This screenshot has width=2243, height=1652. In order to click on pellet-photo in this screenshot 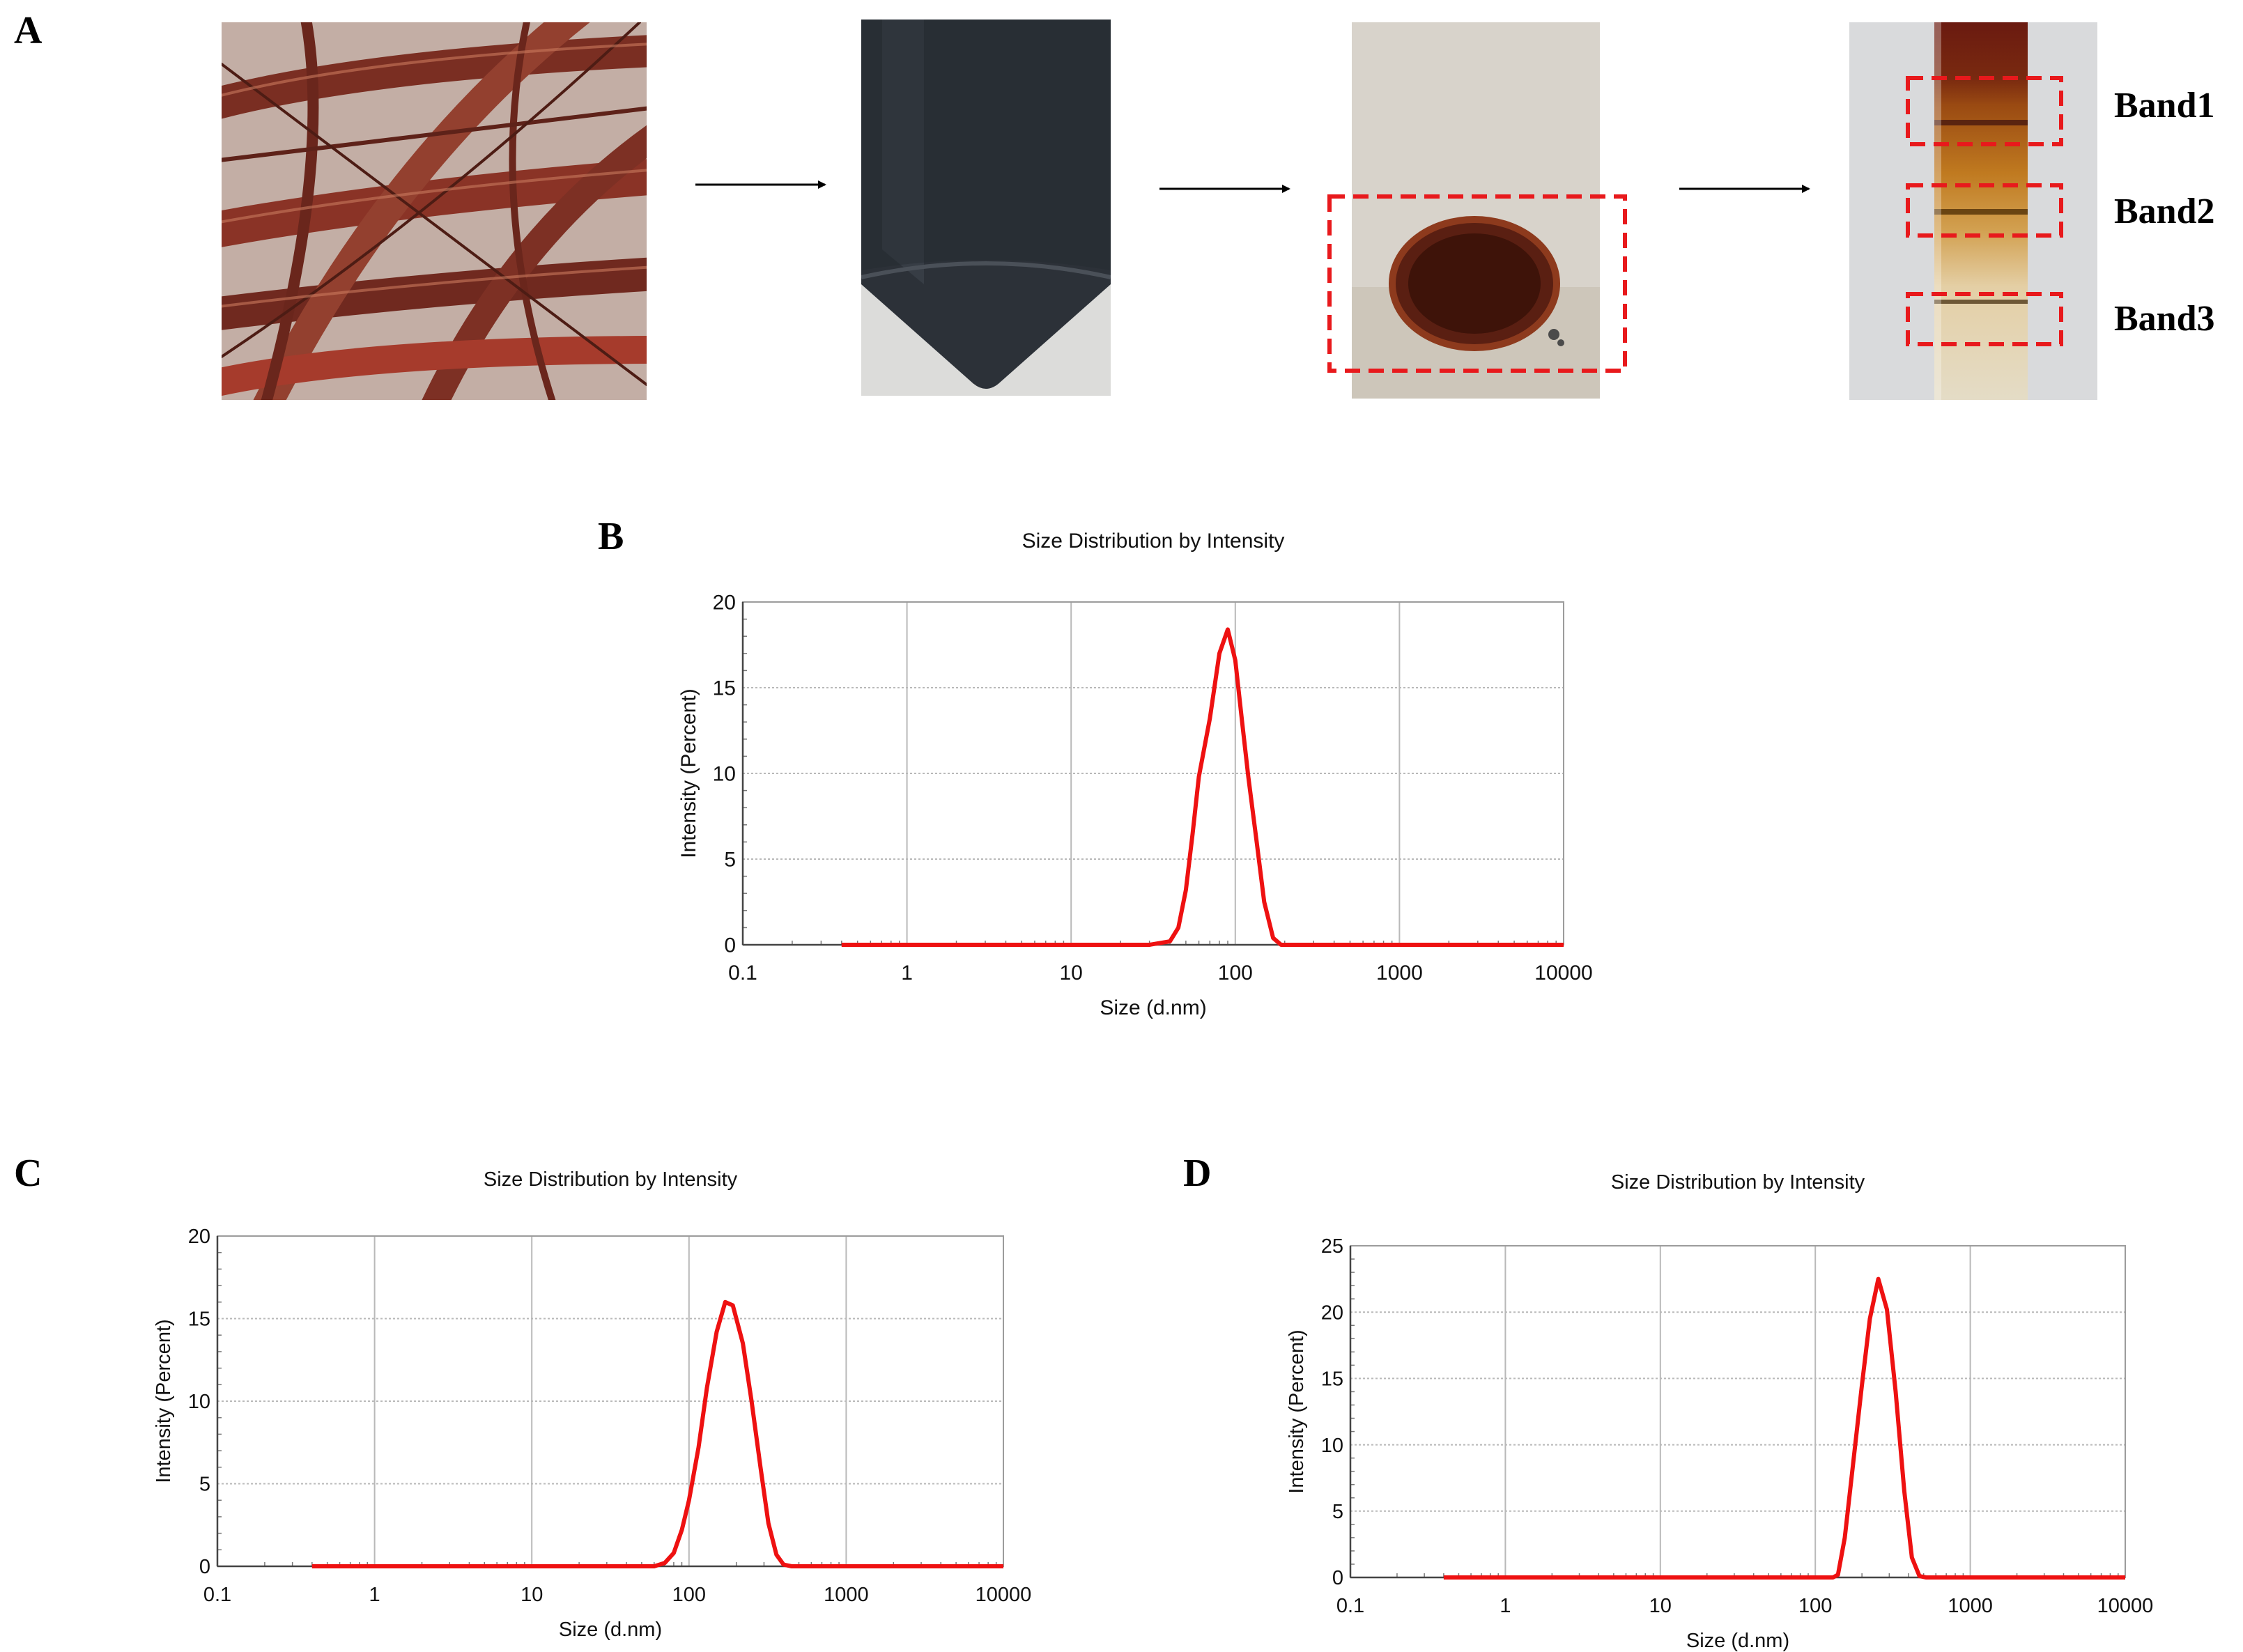, I will do `click(1476, 210)`.